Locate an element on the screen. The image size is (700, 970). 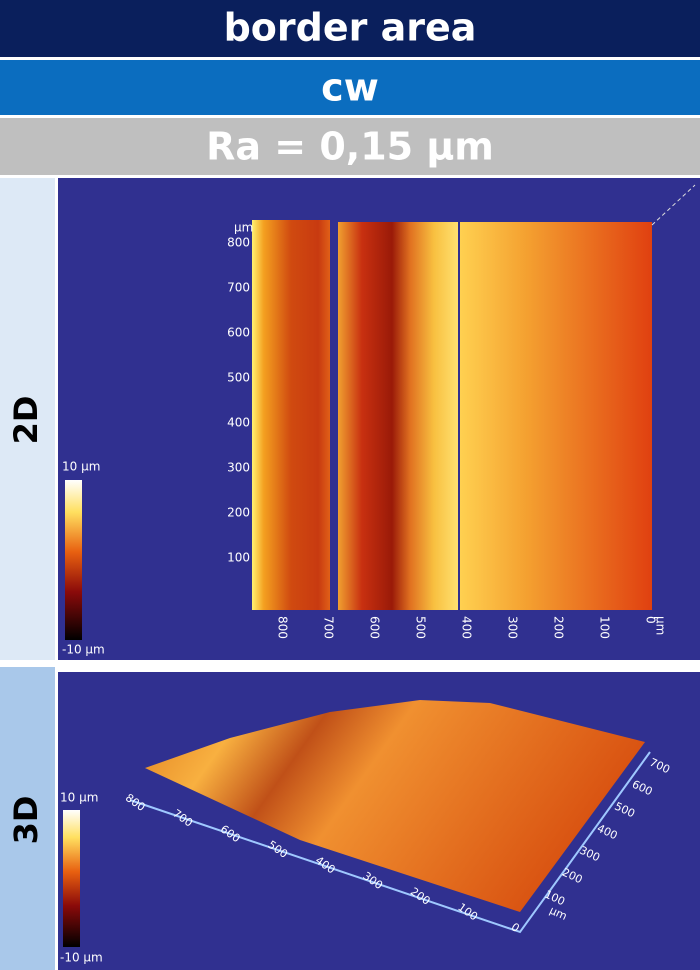
pointer is located at coordinates (673, 205).